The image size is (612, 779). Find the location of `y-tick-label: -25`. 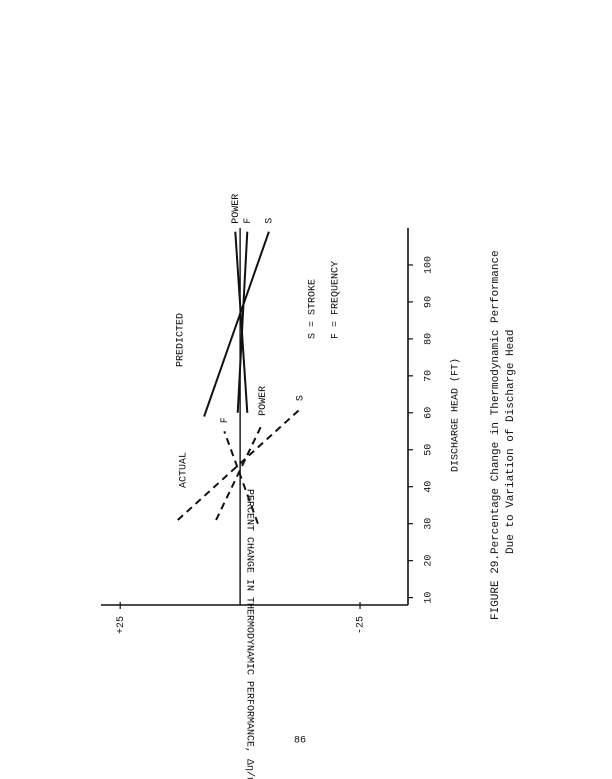

y-tick-label: -25 is located at coordinates (361, 625).